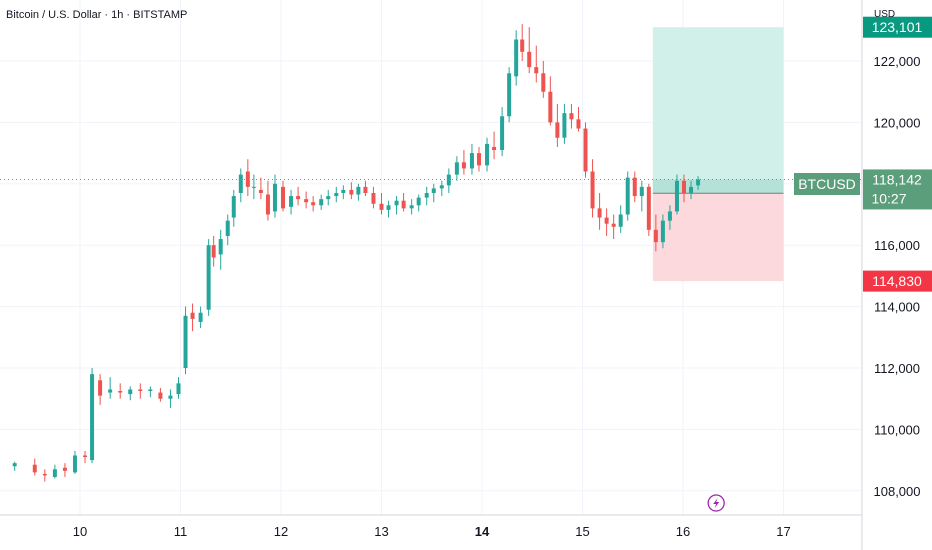  Describe the element at coordinates (897, 281) in the screenshot. I see `stop-loss-label-bg` at that location.